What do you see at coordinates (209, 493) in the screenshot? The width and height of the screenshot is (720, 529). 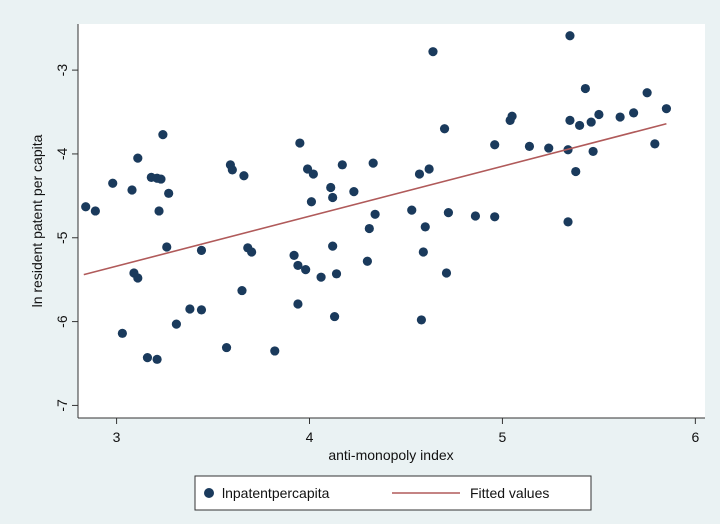 I see `legend-marker-scatter` at bounding box center [209, 493].